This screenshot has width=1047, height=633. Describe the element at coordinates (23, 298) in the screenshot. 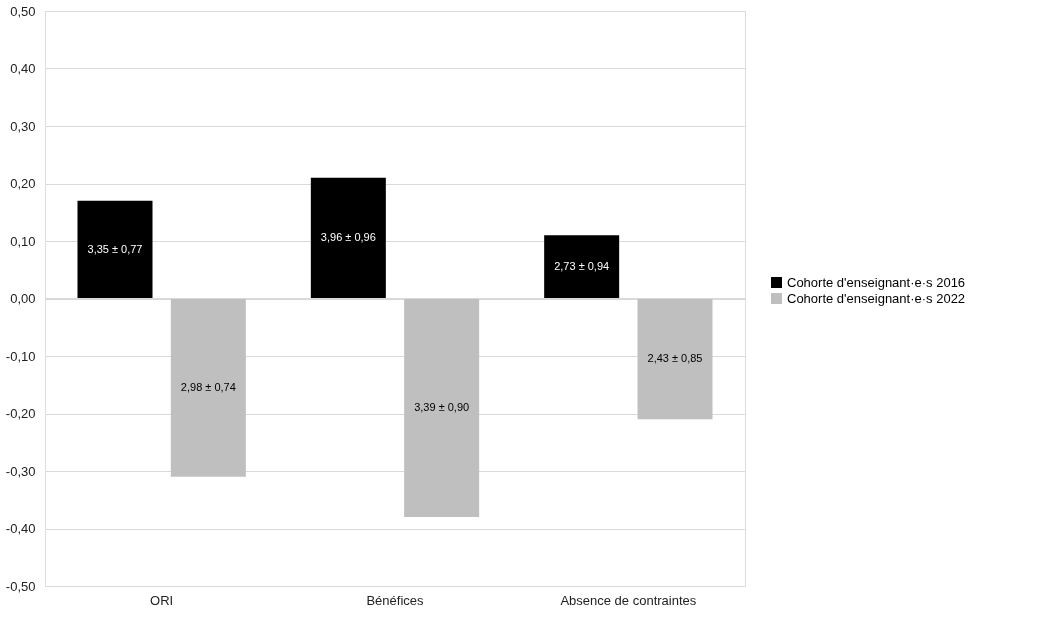

I see `y-tick-label: 0,00` at that location.